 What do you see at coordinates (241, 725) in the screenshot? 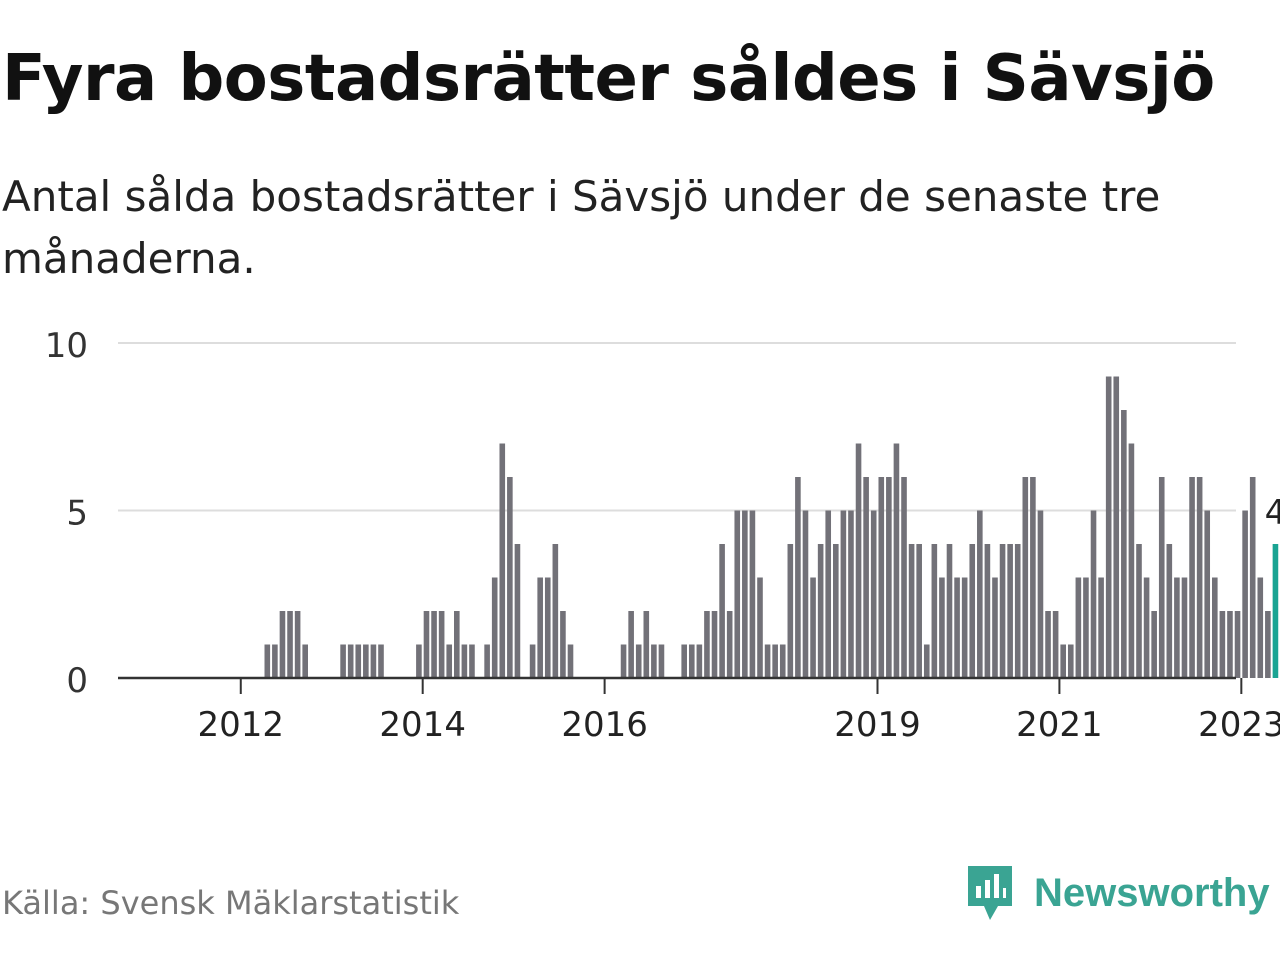
I see `x-tick-label: 2012` at bounding box center [241, 725].